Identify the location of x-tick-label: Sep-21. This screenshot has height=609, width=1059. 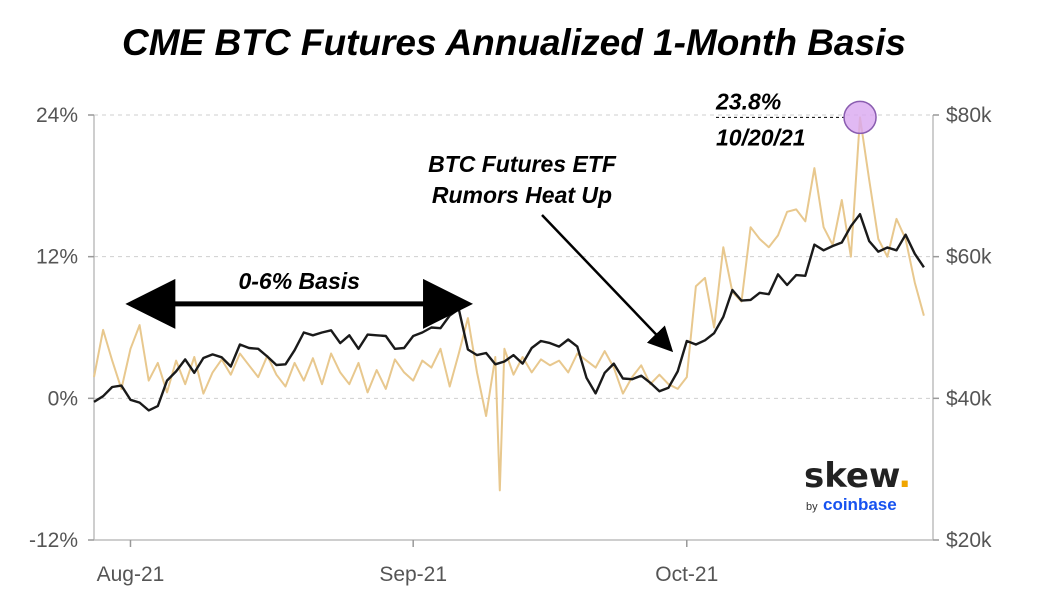
(413, 574).